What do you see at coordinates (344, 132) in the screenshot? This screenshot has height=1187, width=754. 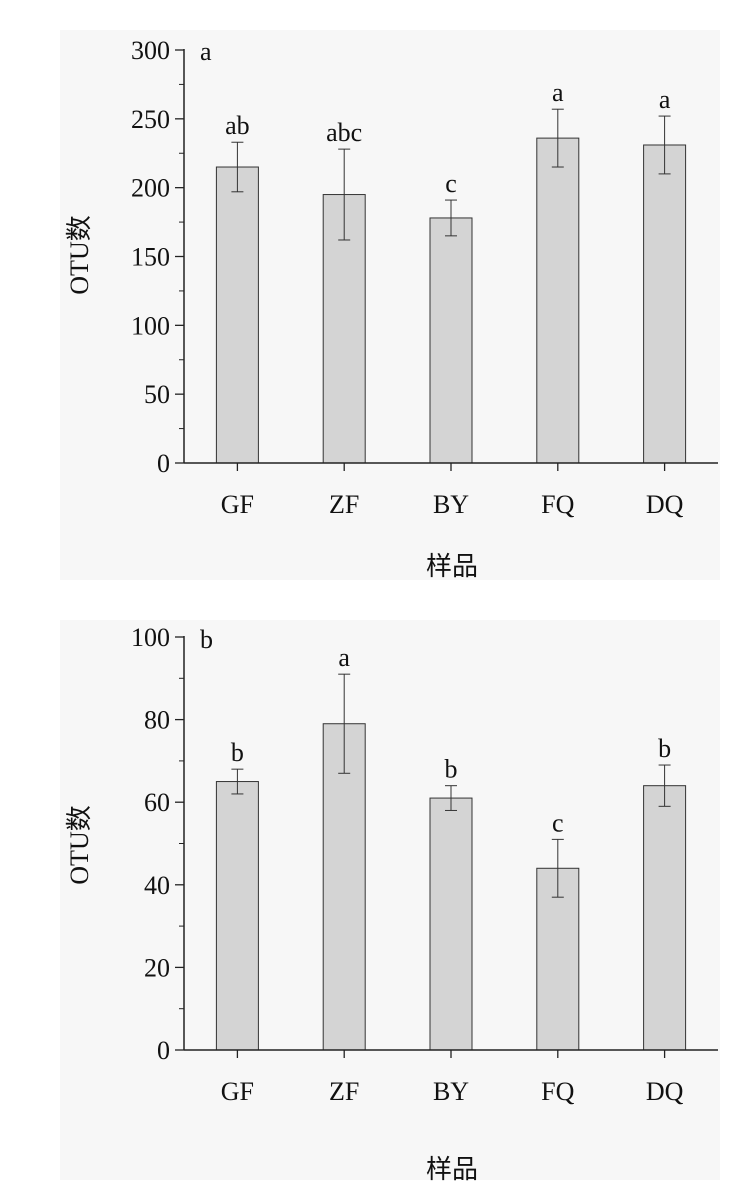 I see `significance-label: abc` at bounding box center [344, 132].